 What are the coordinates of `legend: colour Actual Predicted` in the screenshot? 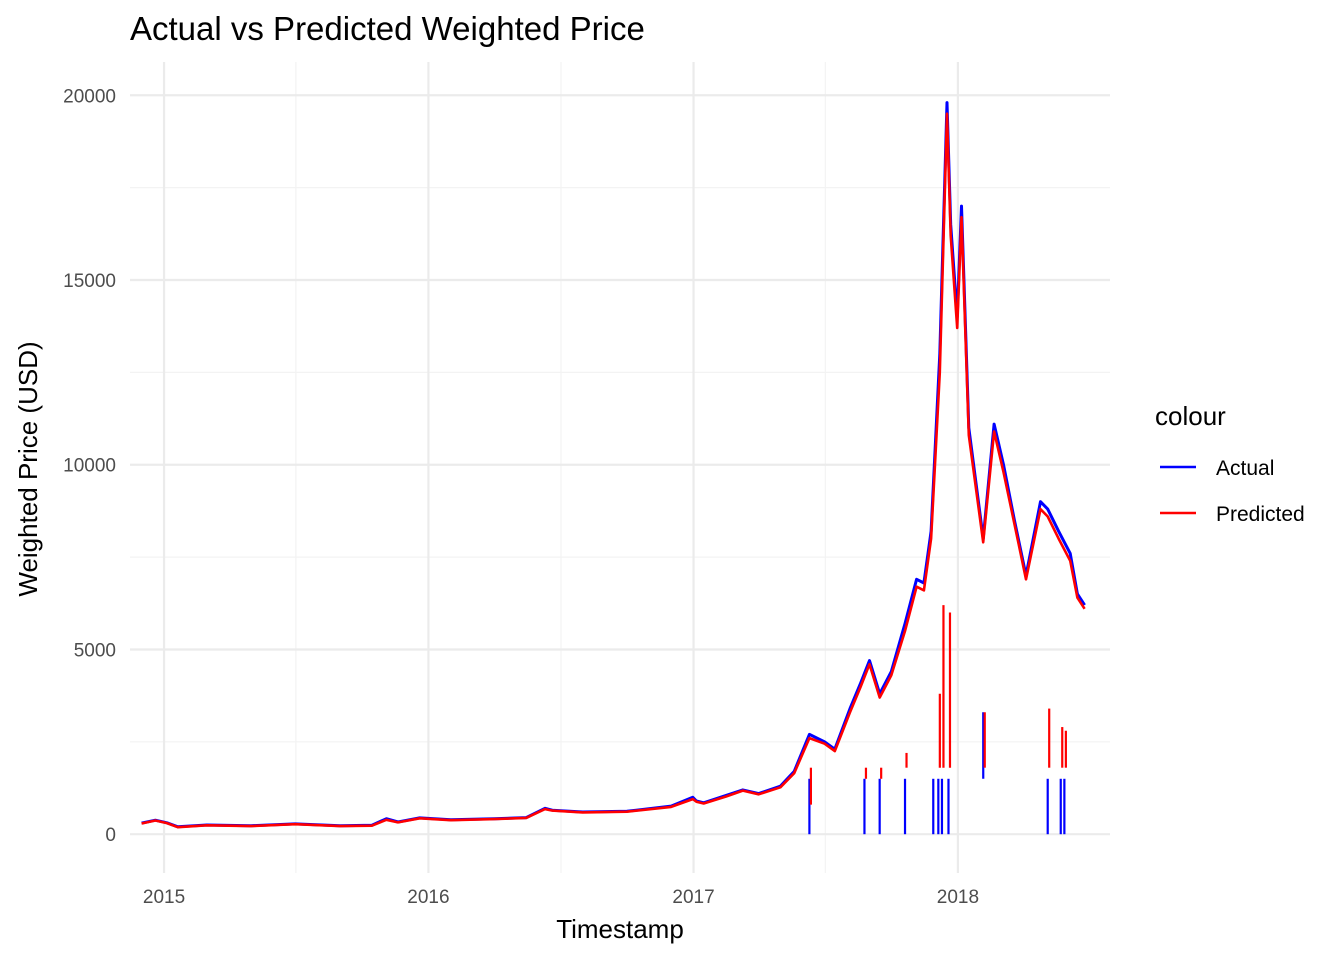 It's located at (1230, 463).